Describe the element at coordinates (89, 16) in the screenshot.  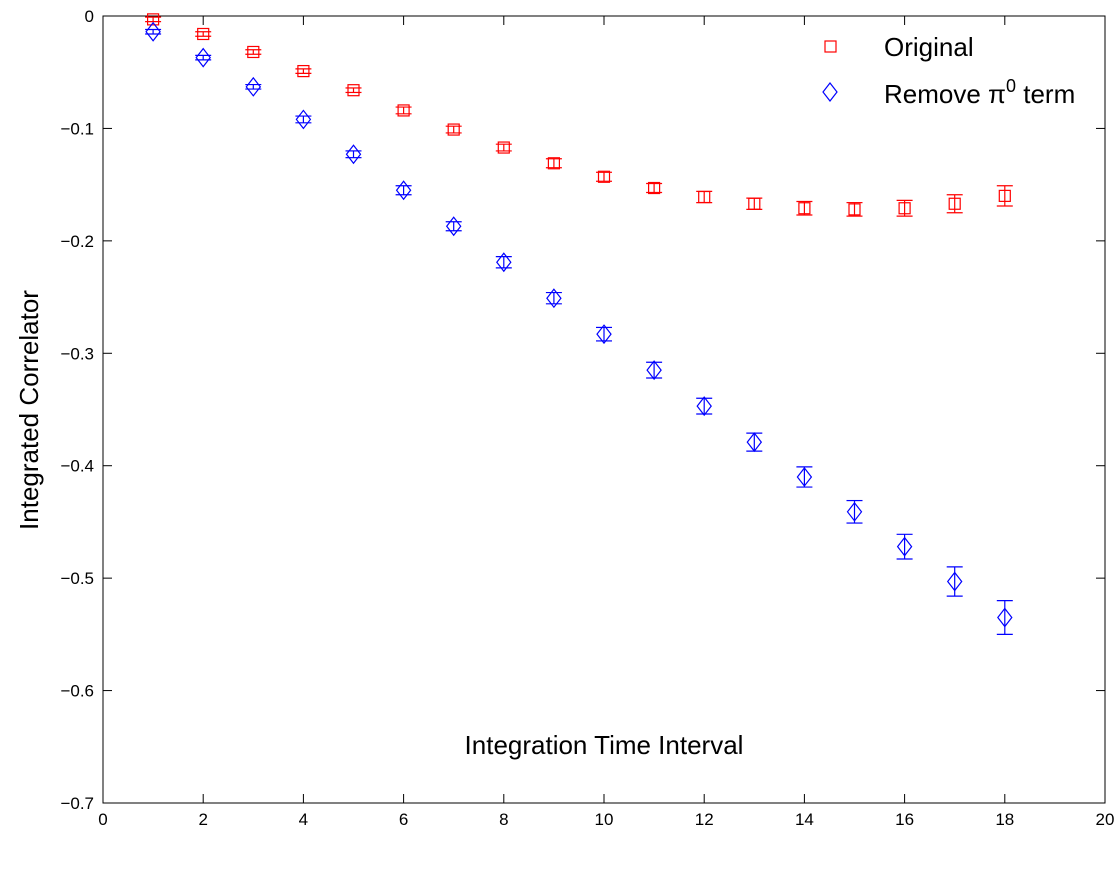
I see `y-tick-label: 0` at that location.